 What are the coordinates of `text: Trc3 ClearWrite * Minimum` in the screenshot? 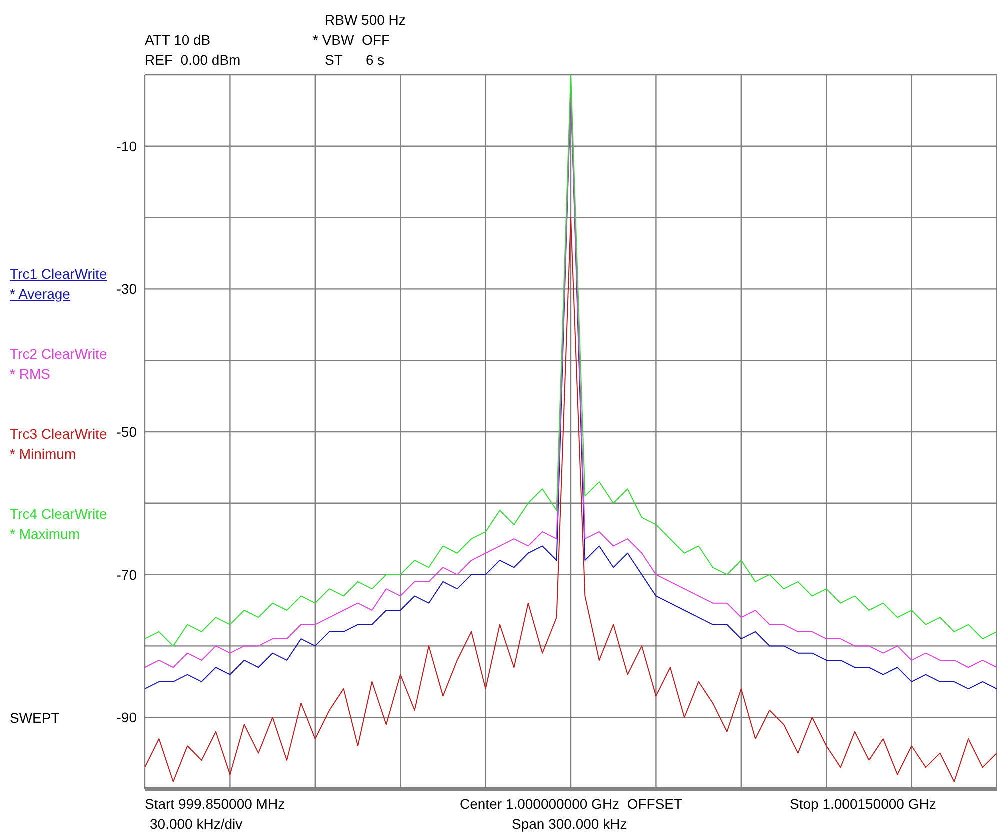 It's located at (59, 444).